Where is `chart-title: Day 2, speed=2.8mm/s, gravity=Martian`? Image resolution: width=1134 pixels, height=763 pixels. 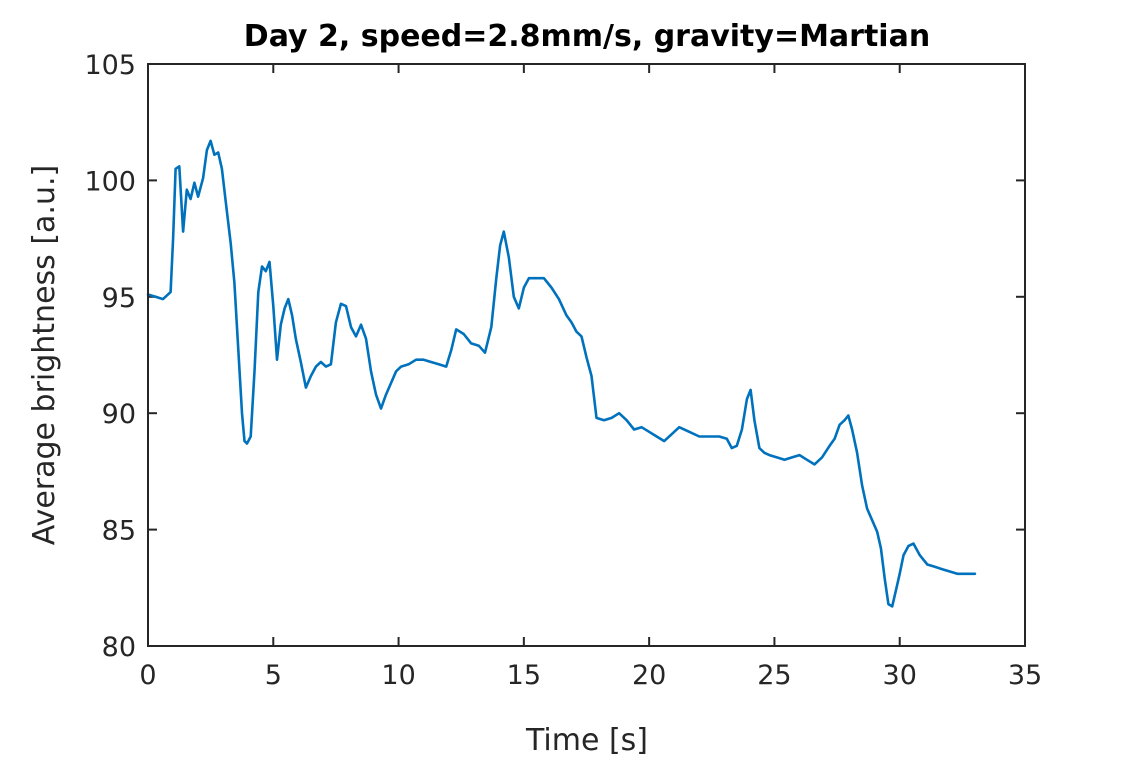
chart-title: Day 2, speed=2.8mm/s, gravity=Martian is located at coordinates (587, 36).